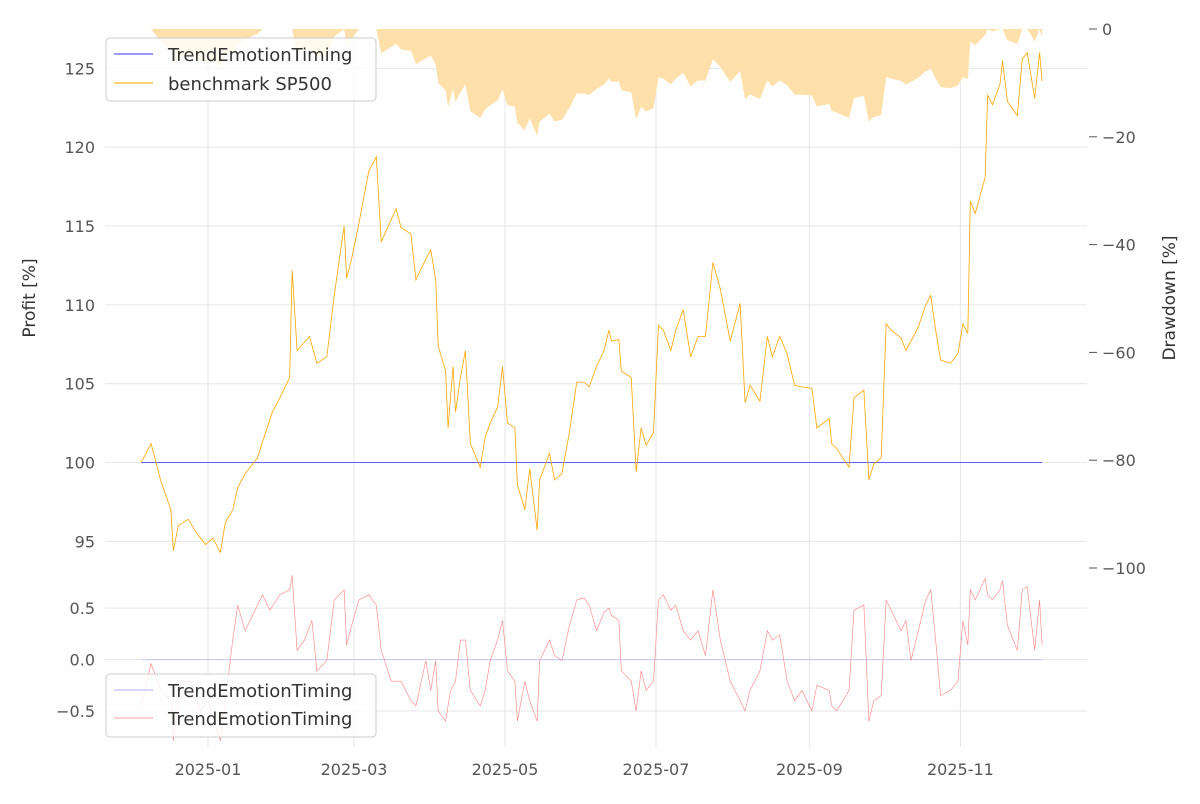  What do you see at coordinates (79, 226) in the screenshot?
I see `y-tick-label-profit: 115` at bounding box center [79, 226].